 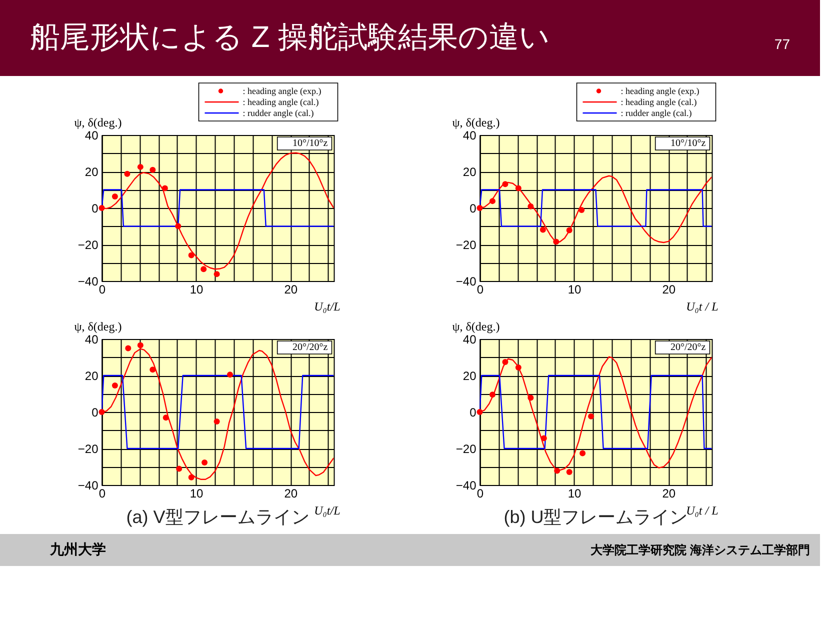 I want to click on text: (b) U型フレームライン, so click(x=596, y=517).